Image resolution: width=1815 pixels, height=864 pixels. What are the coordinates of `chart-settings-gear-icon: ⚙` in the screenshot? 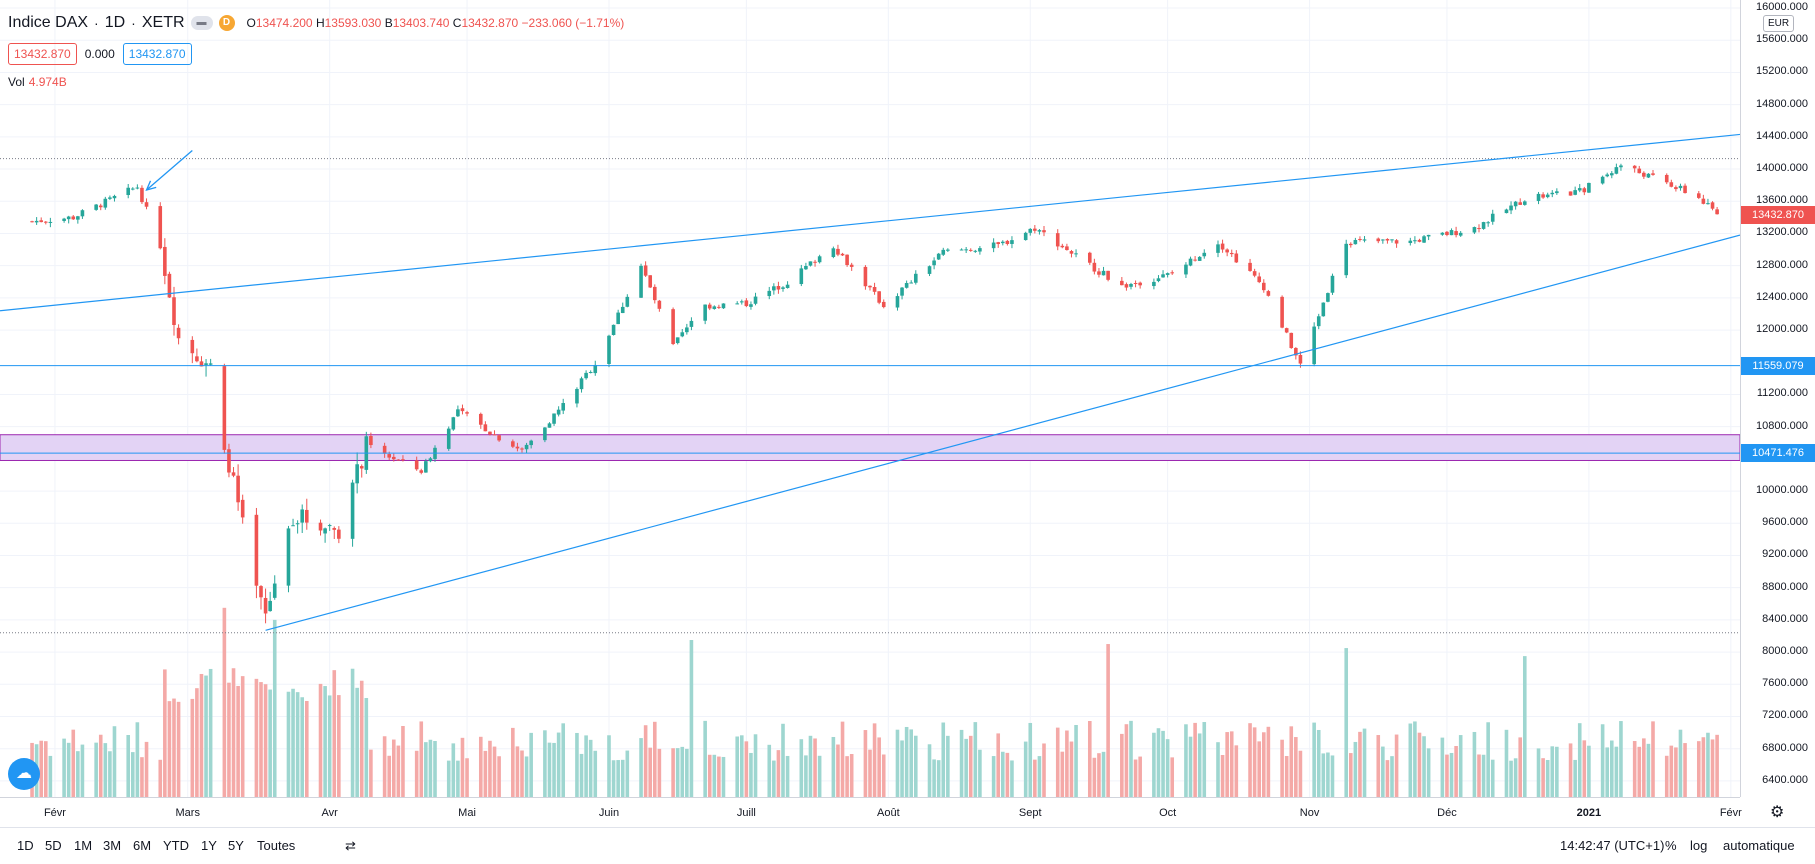 It's located at (1777, 812).